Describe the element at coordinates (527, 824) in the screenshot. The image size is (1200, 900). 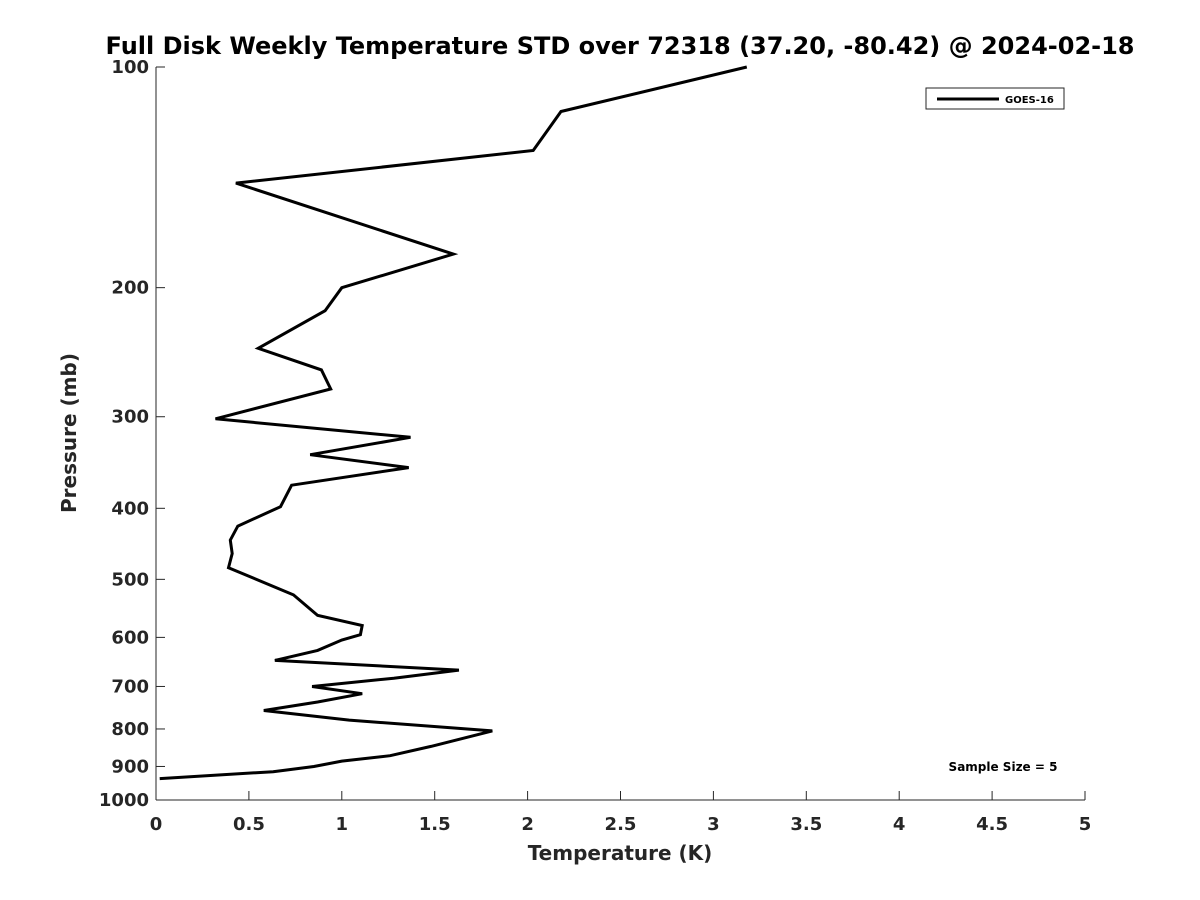
I see `x-tick-label: 2` at that location.